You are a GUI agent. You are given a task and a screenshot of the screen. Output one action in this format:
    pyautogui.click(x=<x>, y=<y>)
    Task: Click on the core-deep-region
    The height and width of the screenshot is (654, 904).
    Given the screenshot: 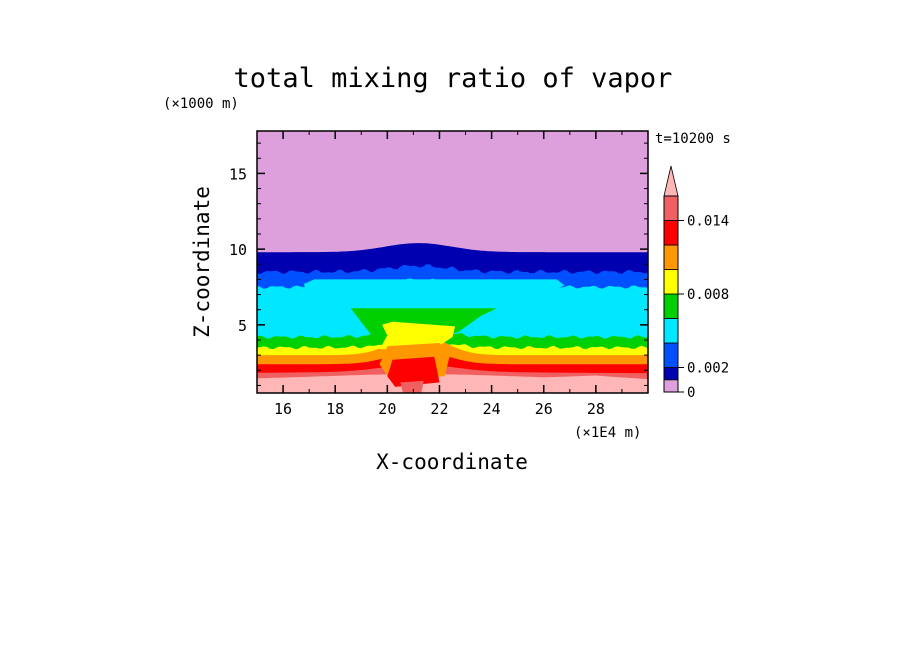 What is the action you would take?
    pyautogui.click(x=412, y=386)
    